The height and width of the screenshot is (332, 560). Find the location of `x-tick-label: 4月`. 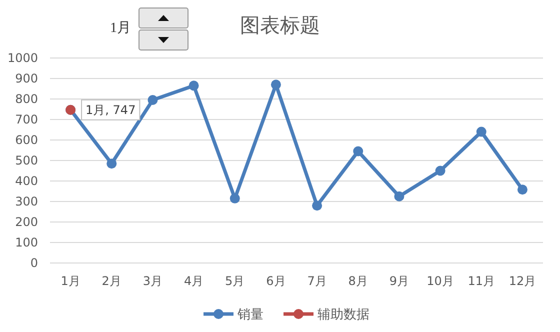

x-tick-label: 4月 is located at coordinates (194, 281).